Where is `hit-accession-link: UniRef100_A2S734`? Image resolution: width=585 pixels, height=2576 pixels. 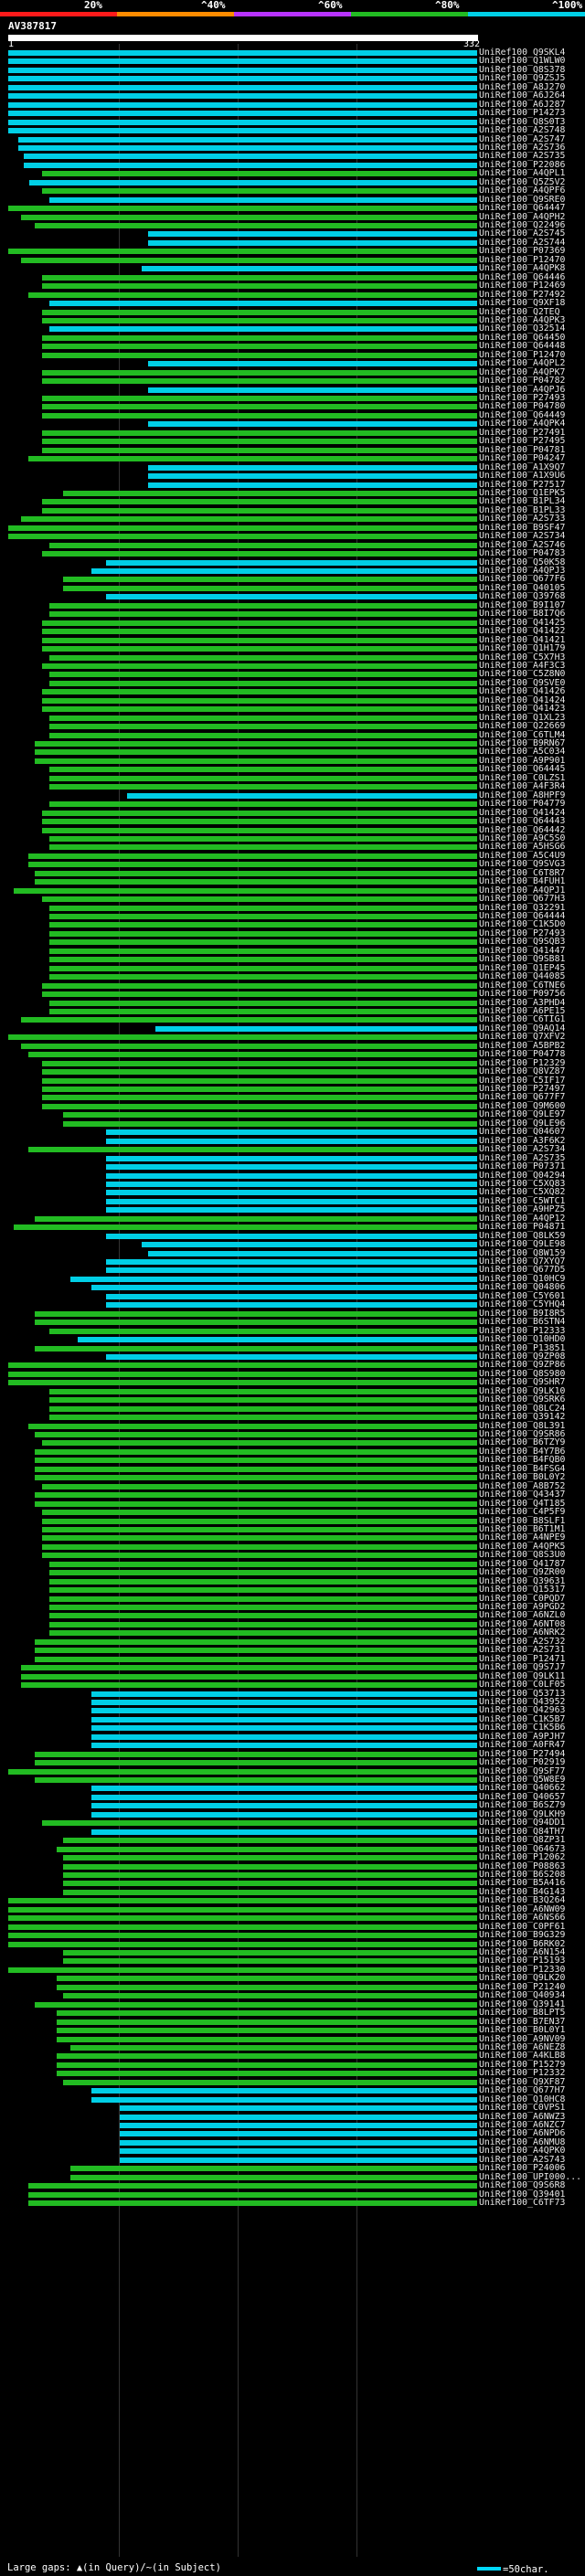 hit-accession-link: UniRef100_A2S734 is located at coordinates (522, 536).